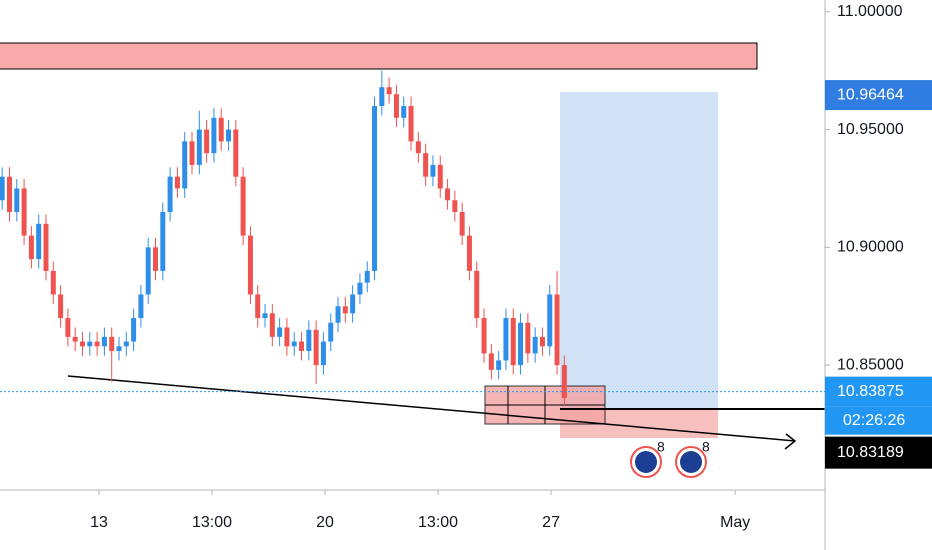 This screenshot has height=550, width=932. I want to click on trend-arrow, so click(790, 441).